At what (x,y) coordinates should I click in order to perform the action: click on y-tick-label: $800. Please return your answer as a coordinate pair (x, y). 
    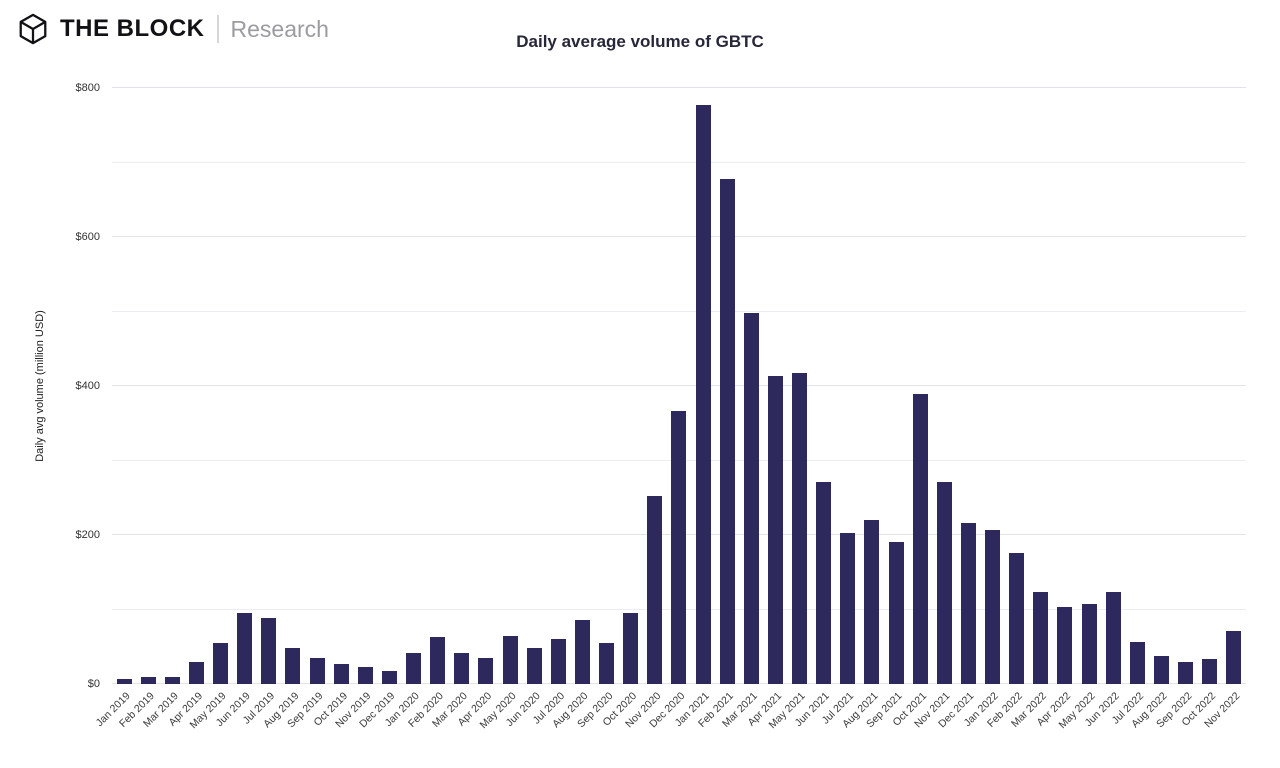
    Looking at the image, I should click on (87, 88).